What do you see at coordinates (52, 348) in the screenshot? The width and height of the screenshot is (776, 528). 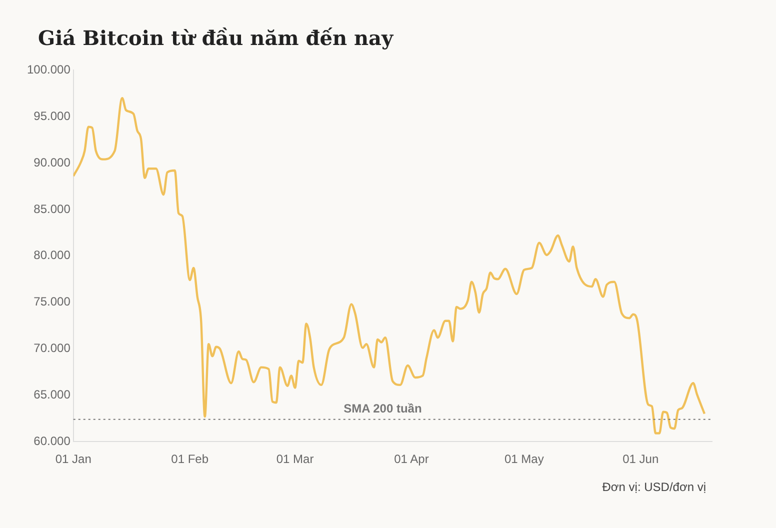 I see `y-tick-label: 70.000` at bounding box center [52, 348].